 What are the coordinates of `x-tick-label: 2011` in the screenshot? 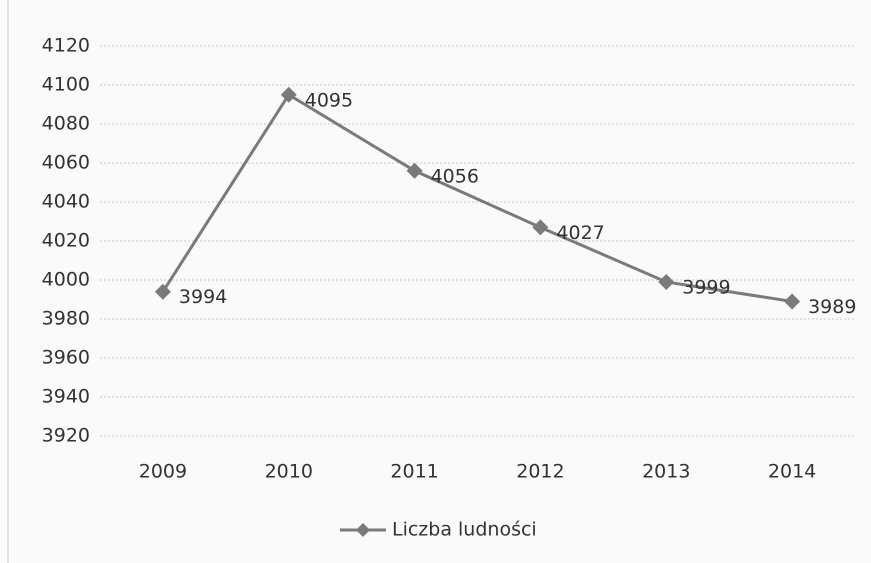 It's located at (414, 472).